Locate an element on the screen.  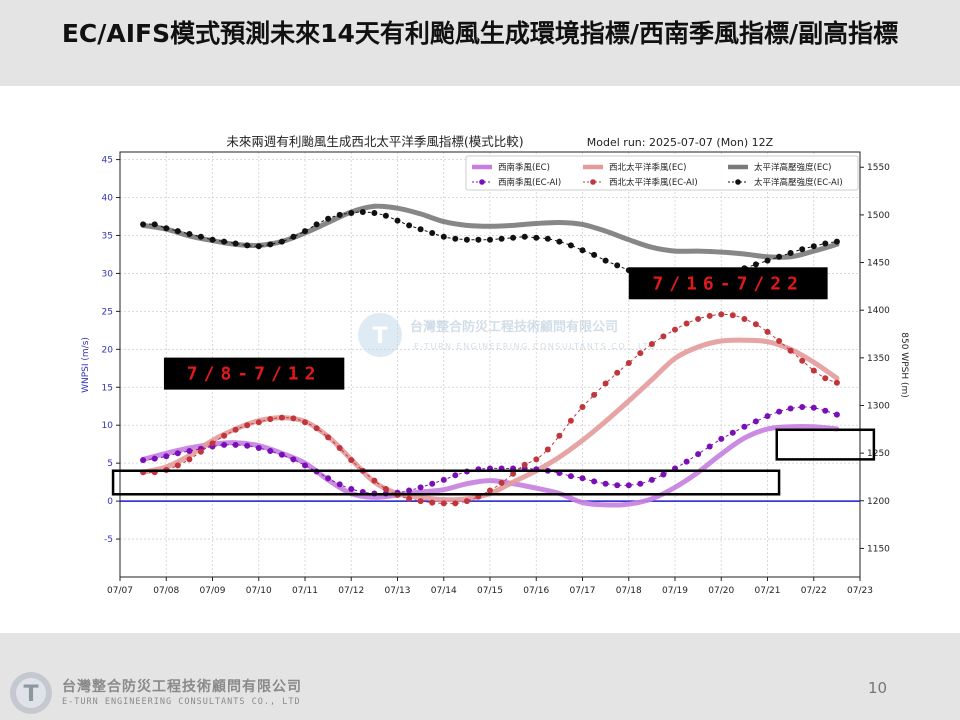
x-tick-label: 07/15 is located at coordinates (490, 591).